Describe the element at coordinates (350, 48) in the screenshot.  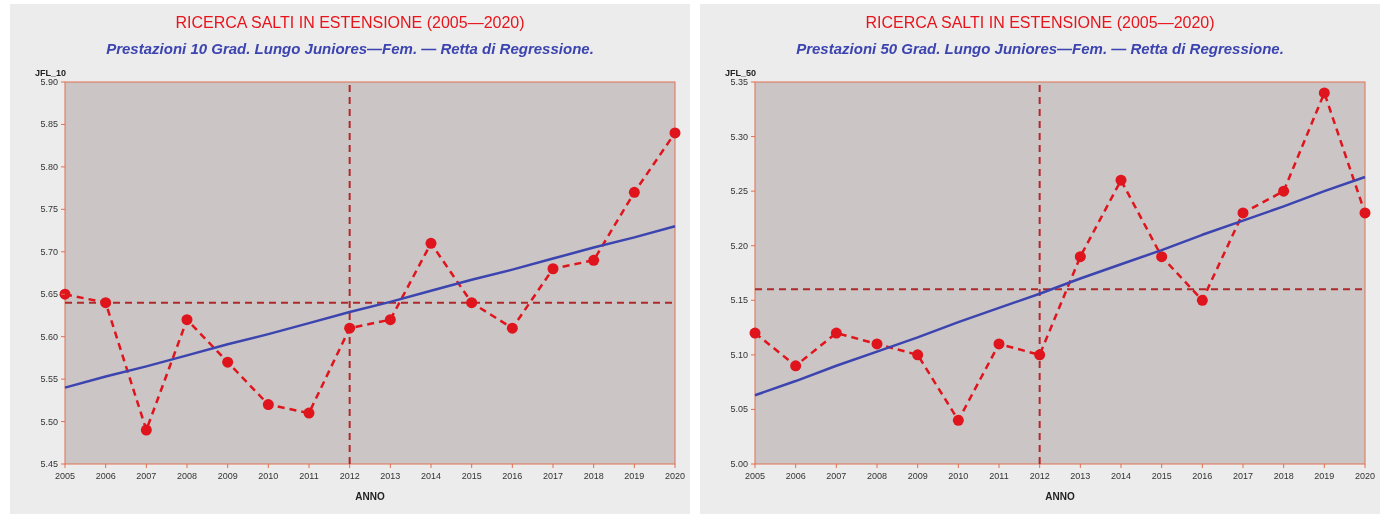
I see `chart-subtitle: Prestazioni 10 Grad. Lungo Juniores—Fem. — Retta di Regressione.` at that location.